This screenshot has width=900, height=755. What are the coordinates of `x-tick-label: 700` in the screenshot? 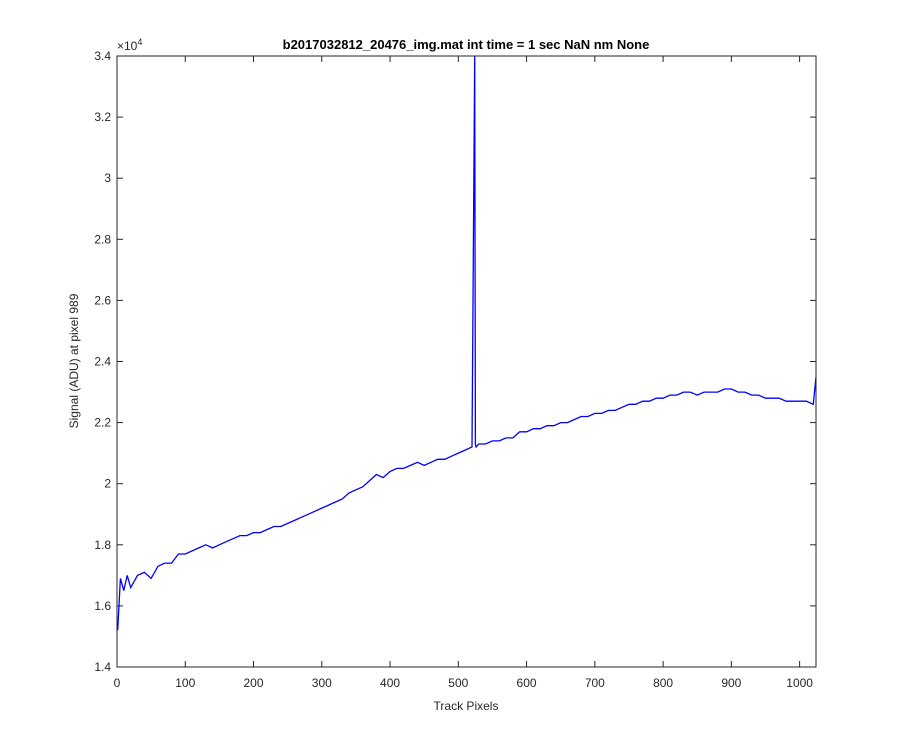 It's located at (595, 683).